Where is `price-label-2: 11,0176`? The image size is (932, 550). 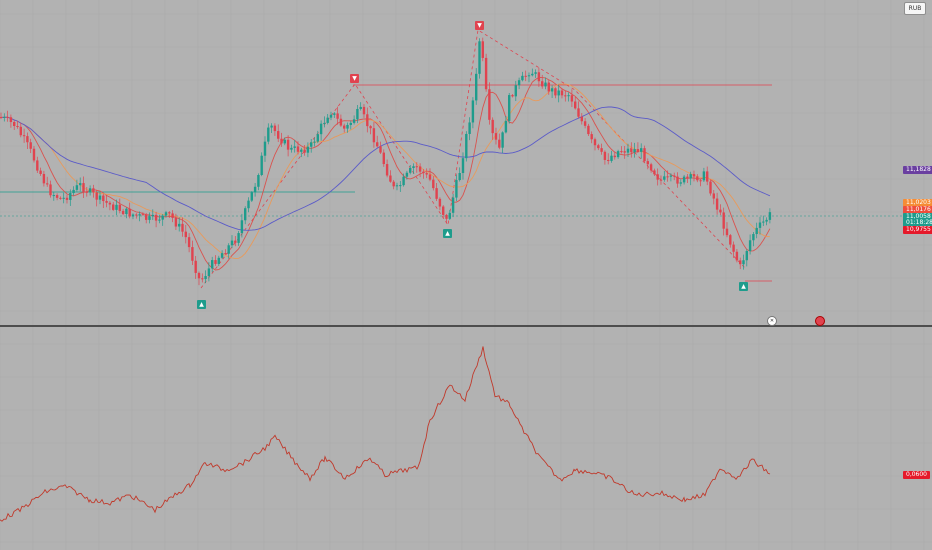
price-label-2: 11,0176 is located at coordinates (917, 210).